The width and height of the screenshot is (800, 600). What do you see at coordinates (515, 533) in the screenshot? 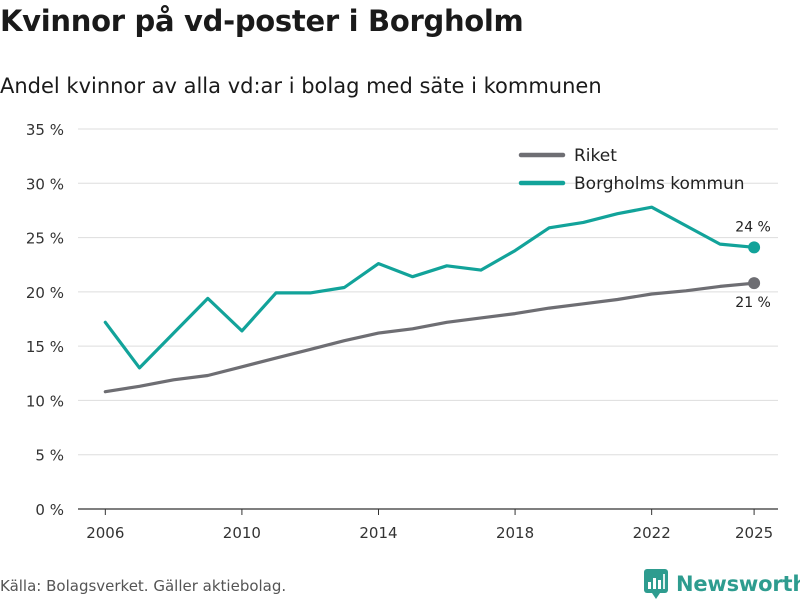
I see `x-tick-label: 2018` at bounding box center [515, 533].